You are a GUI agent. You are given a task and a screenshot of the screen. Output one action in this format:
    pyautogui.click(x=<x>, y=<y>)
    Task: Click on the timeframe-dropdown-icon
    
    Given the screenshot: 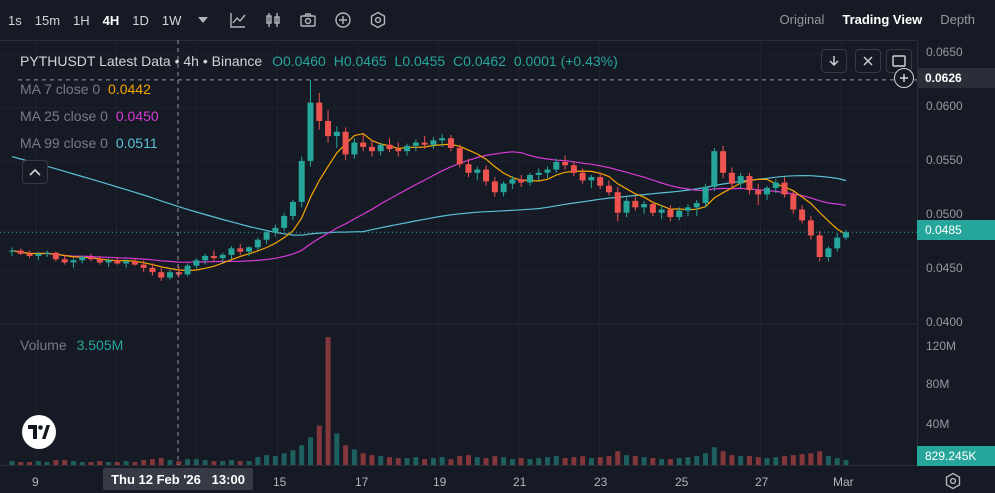 What is the action you would take?
    pyautogui.click(x=203, y=20)
    